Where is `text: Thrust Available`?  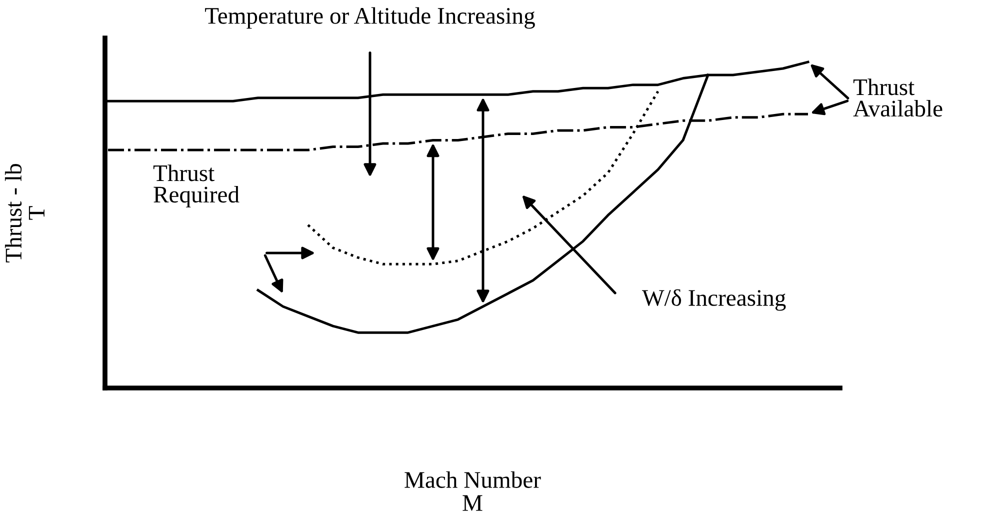 text: Thrust Available is located at coordinates (897, 97).